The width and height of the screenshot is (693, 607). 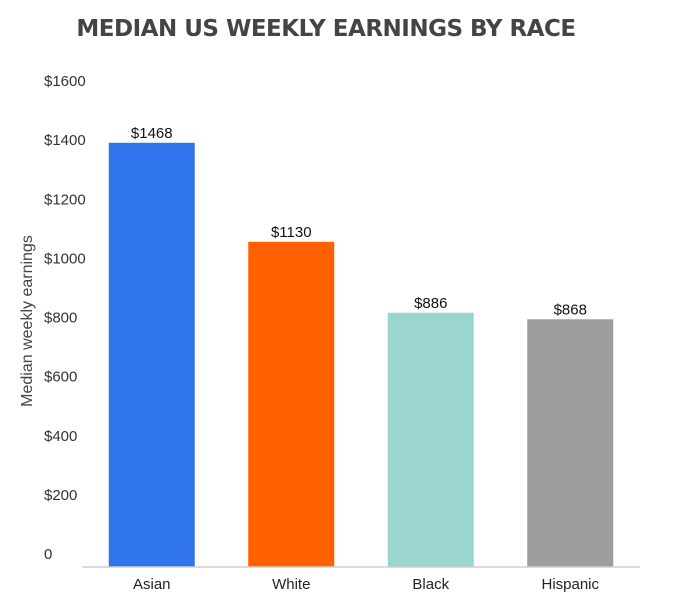 What do you see at coordinates (60, 318) in the screenshot?
I see `y-tick-label: $800` at bounding box center [60, 318].